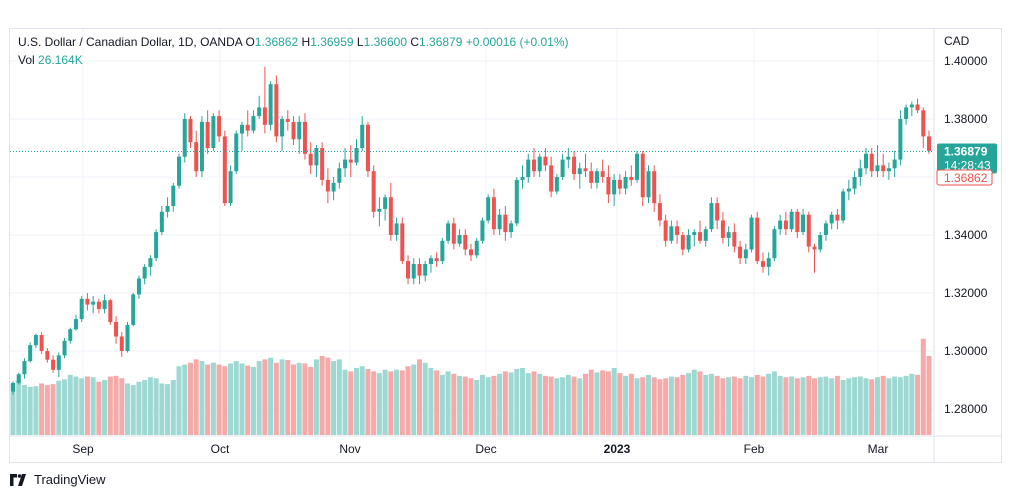  Describe the element at coordinates (276, 42) in the screenshot. I see `open-value: 1.36862` at that location.